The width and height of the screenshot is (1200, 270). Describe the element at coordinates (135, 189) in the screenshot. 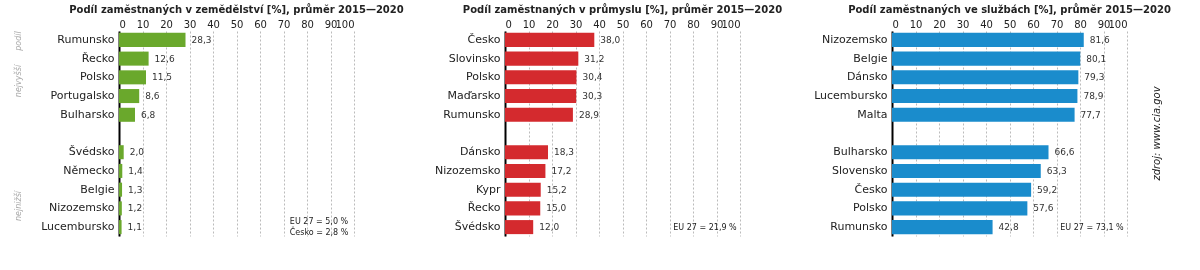

I see `data-label: 1,3` at that location.